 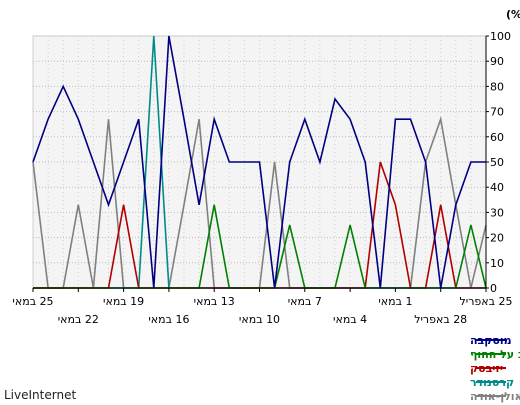 What do you see at coordinates (497, 61) in the screenshot?
I see `y-tick-label: 90` at bounding box center [497, 61].